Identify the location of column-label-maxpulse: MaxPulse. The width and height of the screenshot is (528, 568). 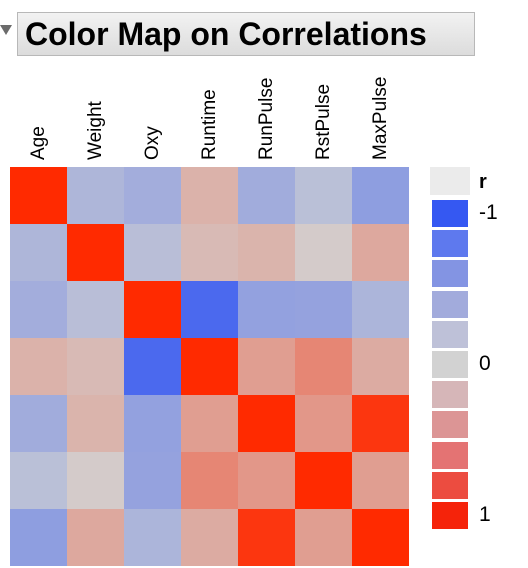
(380, 118).